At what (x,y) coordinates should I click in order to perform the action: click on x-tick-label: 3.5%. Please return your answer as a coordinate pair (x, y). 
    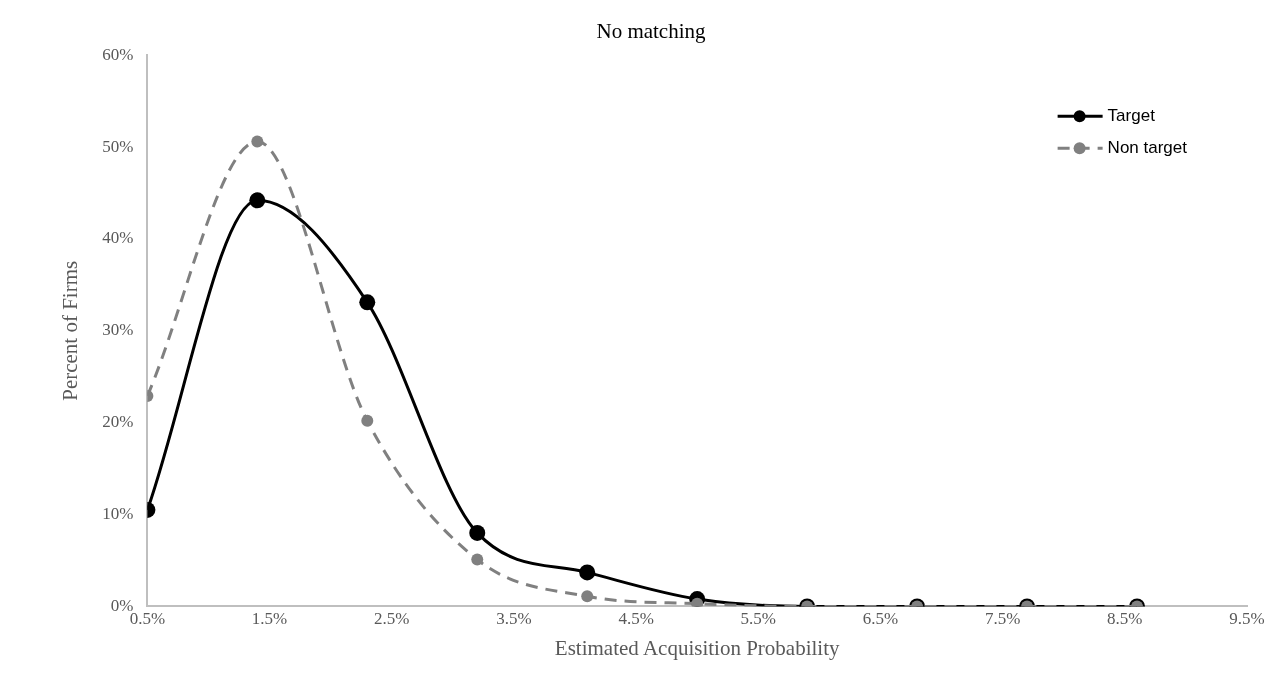
    Looking at the image, I should click on (514, 619).